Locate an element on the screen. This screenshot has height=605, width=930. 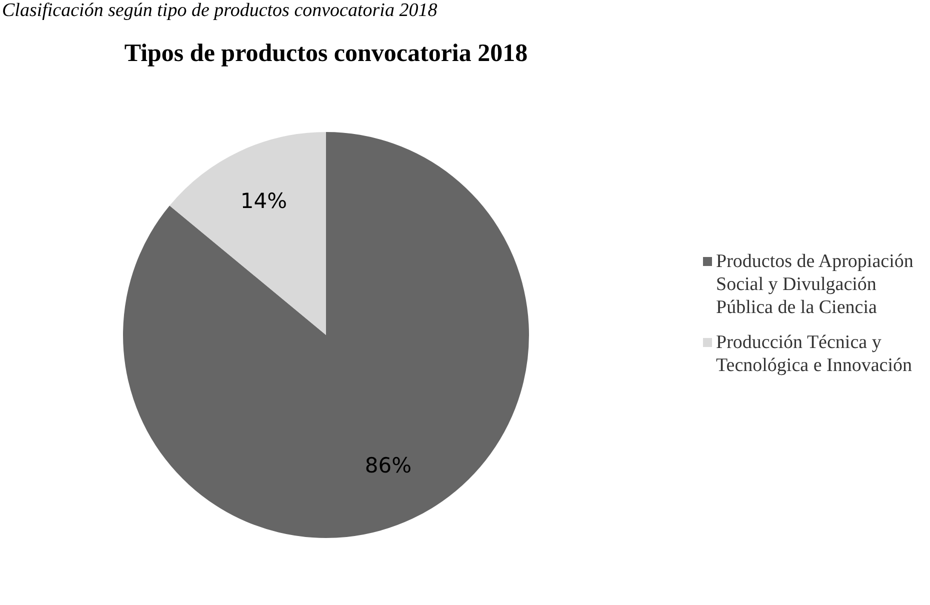
data-label: 14% is located at coordinates (264, 201).